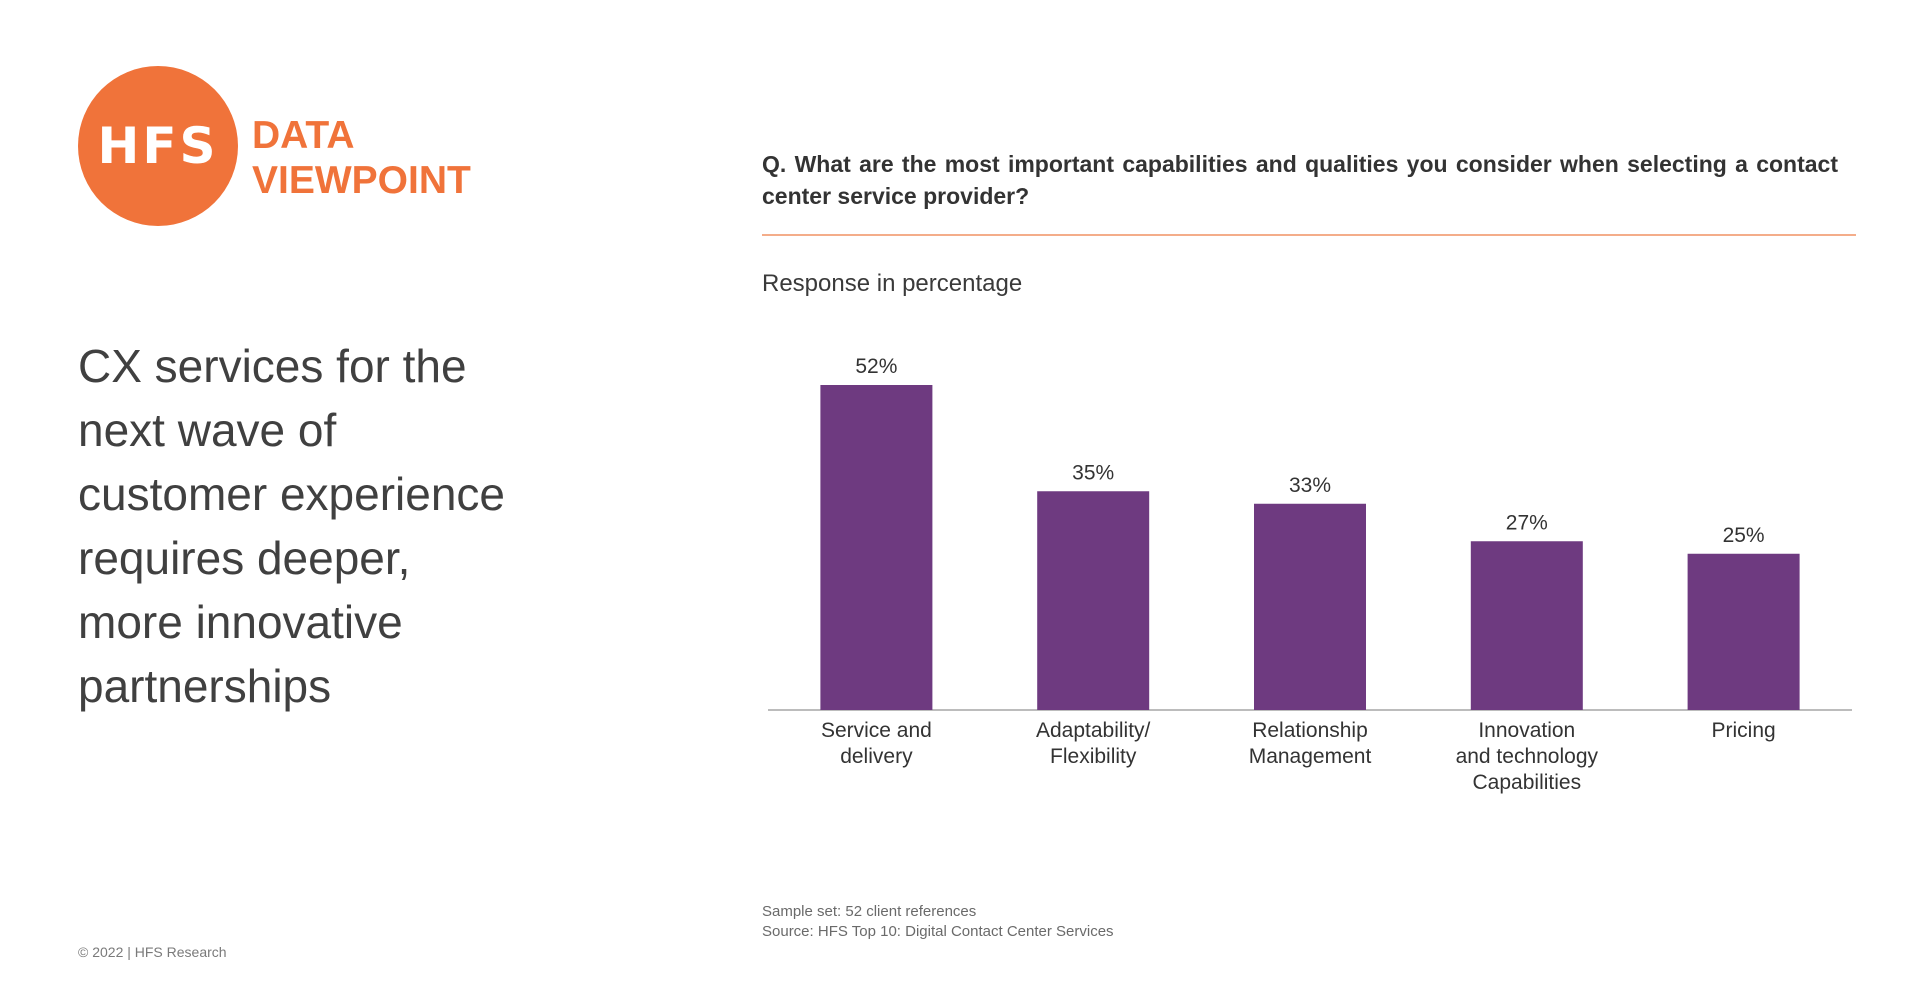 The width and height of the screenshot is (1920, 1003). Describe the element at coordinates (1310, 485) in the screenshot. I see `data-label: 33%` at that location.